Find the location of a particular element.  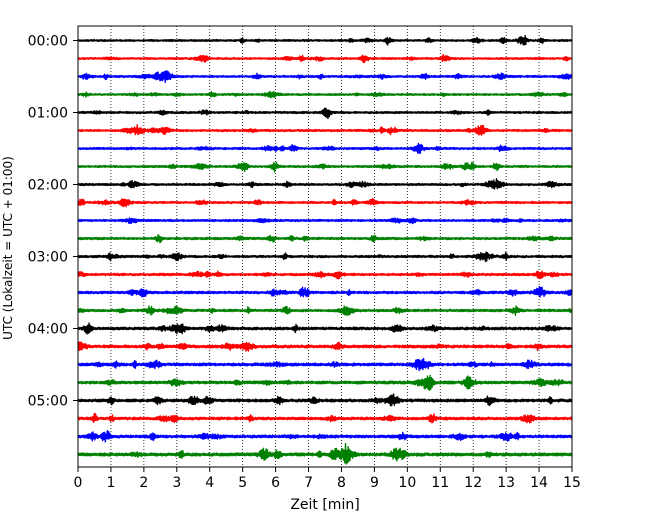

x-tick-label: 10 is located at coordinates (407, 483).